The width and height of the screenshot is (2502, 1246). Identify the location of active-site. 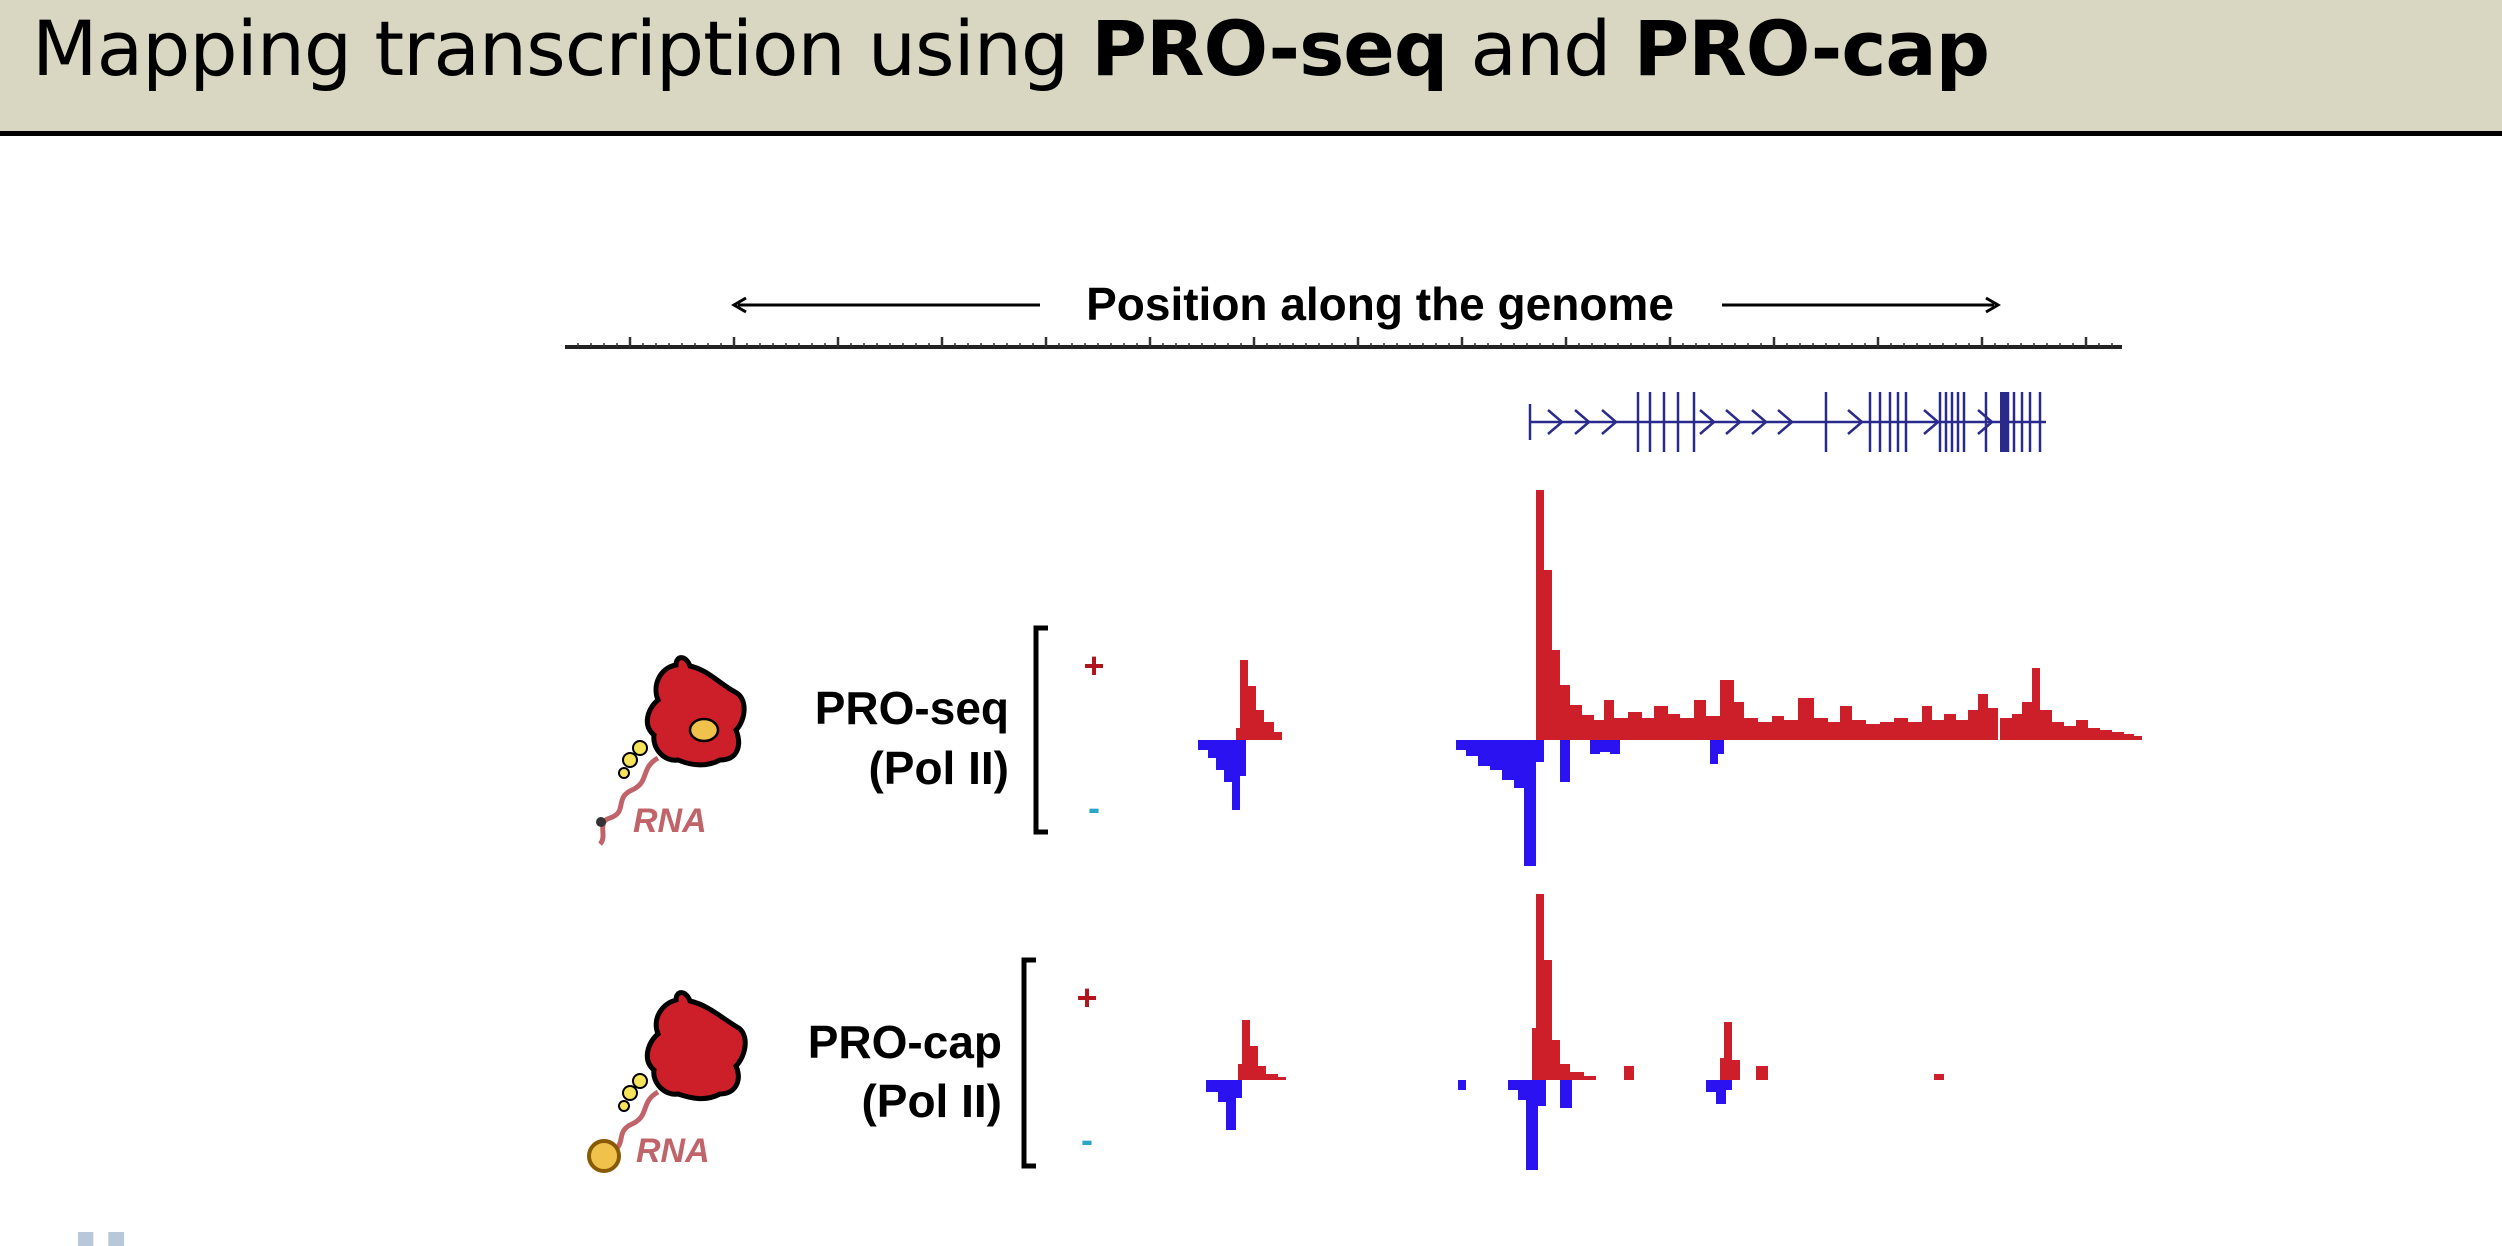
(704, 730).